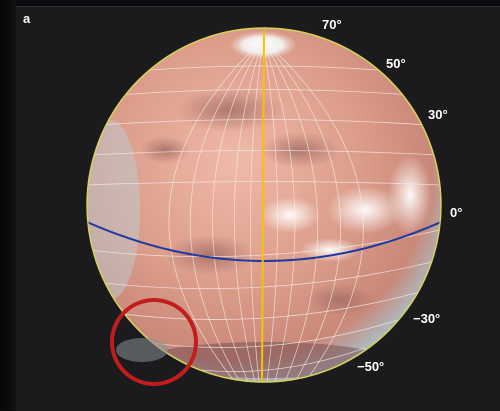 The width and height of the screenshot is (500, 411). Describe the element at coordinates (371, 366) in the screenshot. I see `latitude-label-minus50: −50°` at that location.